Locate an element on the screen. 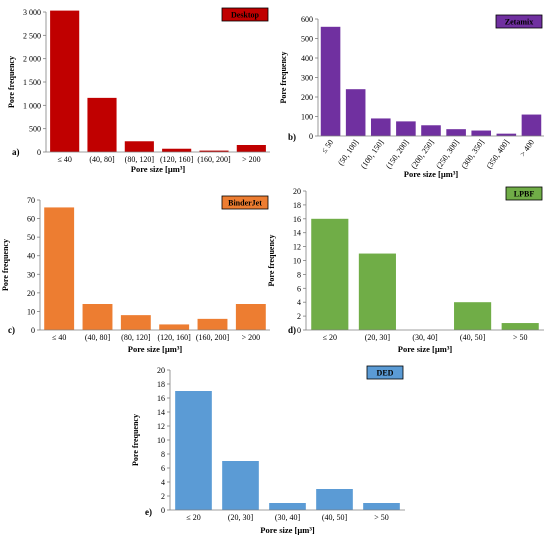 Image resolution: width=550 pixels, height=545 pixels. y-tick-label: 6 is located at coordinates (299, 288).